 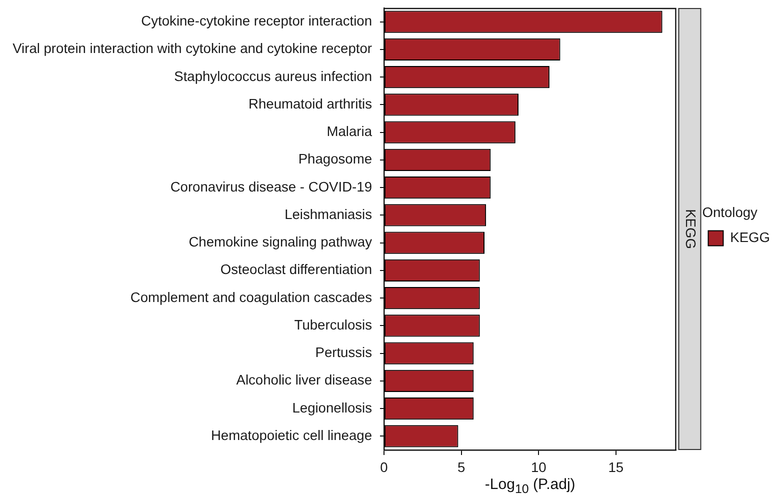 I want to click on x-tick-label: 5, so click(x=461, y=468).